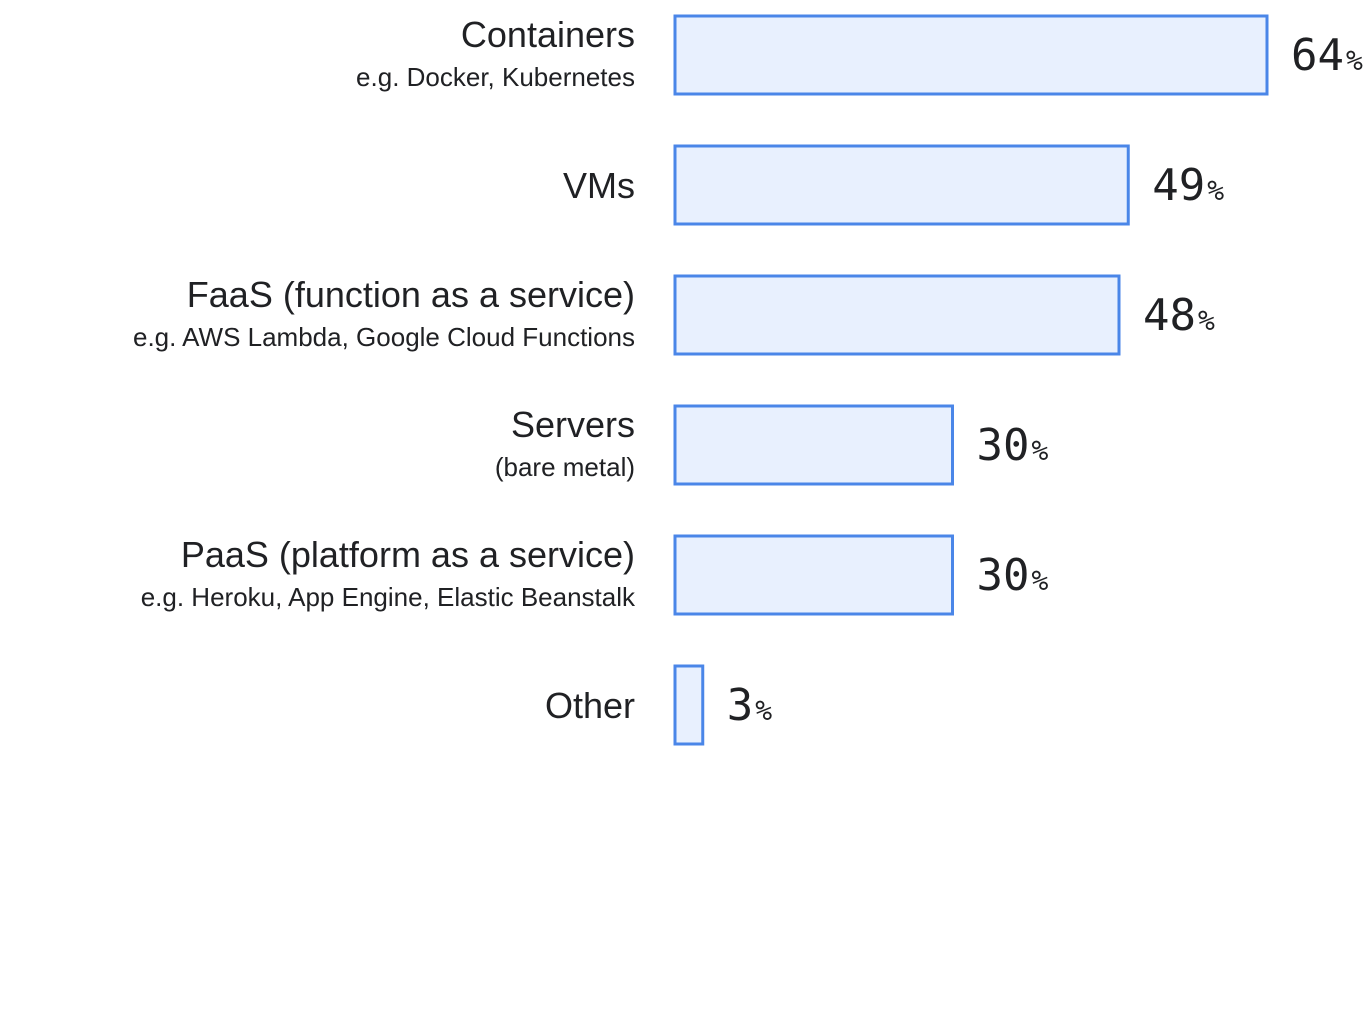  I want to click on category-label: Servers, so click(573, 424).